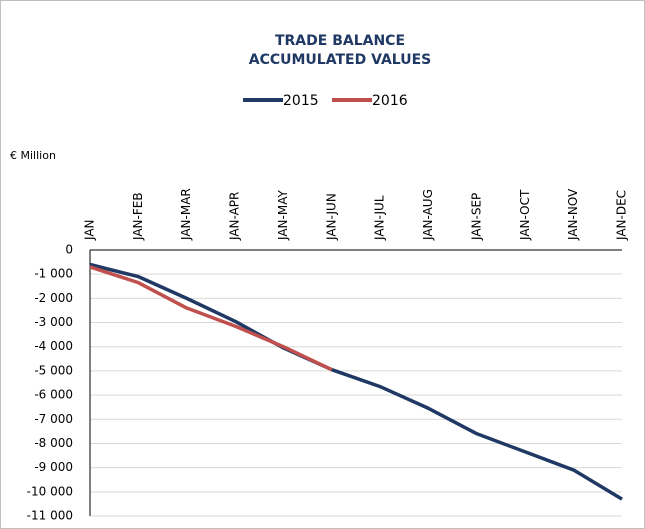  I want to click on x-tick-label: JAN-OCT, so click(525, 215).